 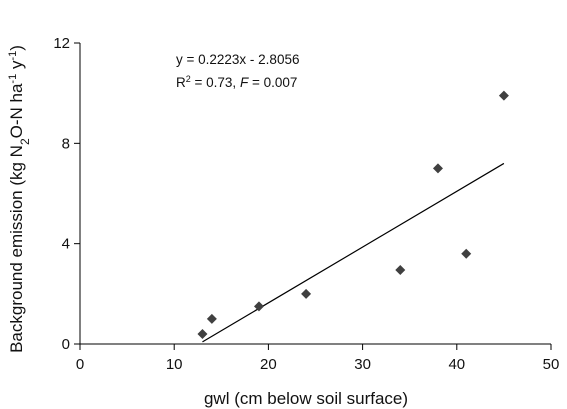 What do you see at coordinates (362, 364) in the screenshot?
I see `x-tick-label: 30` at bounding box center [362, 364].